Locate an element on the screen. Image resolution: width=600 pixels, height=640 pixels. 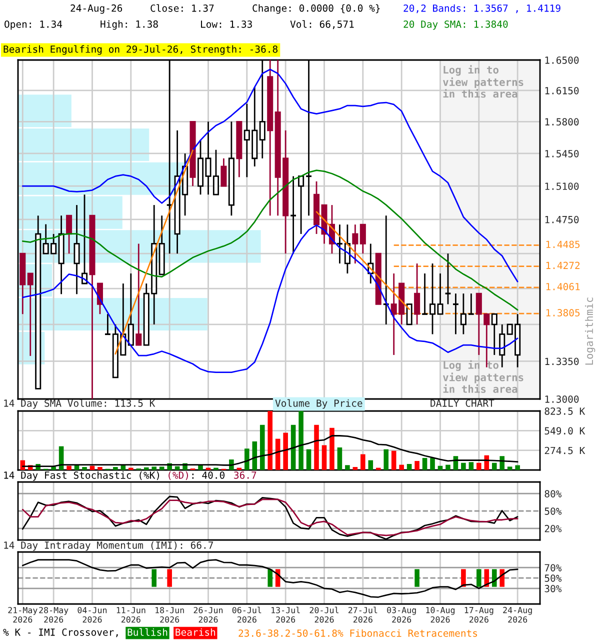
line-series is located at coordinates (270, 451).